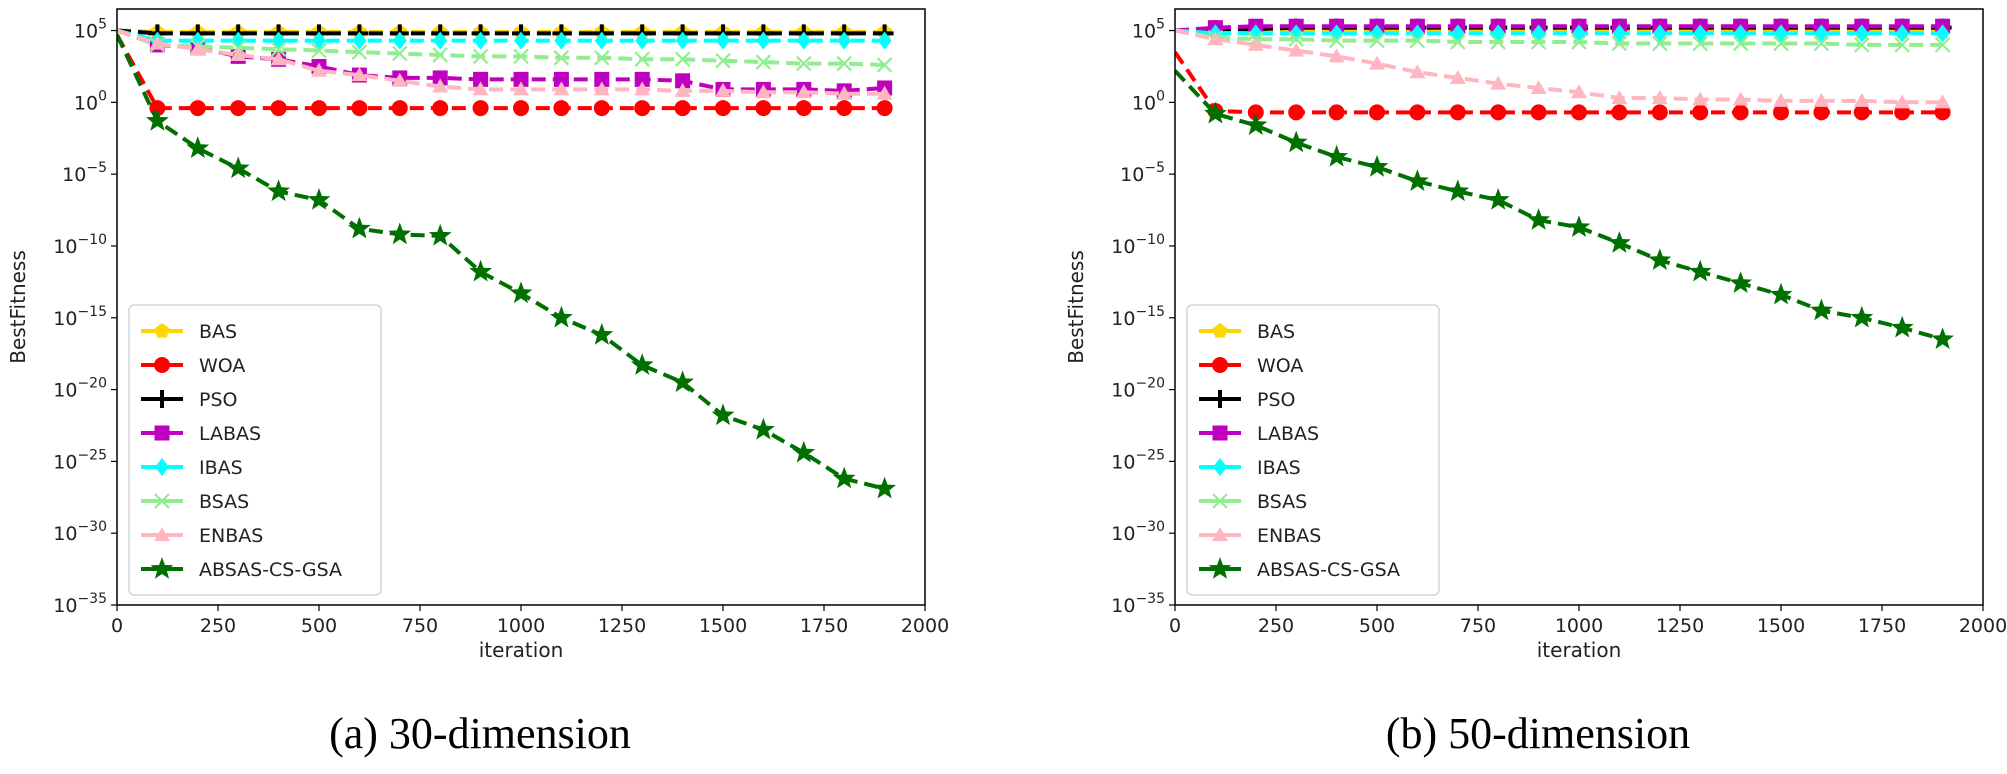  What do you see at coordinates (193, 366) in the screenshot?
I see `legend-item-woa: WOA` at bounding box center [193, 366].